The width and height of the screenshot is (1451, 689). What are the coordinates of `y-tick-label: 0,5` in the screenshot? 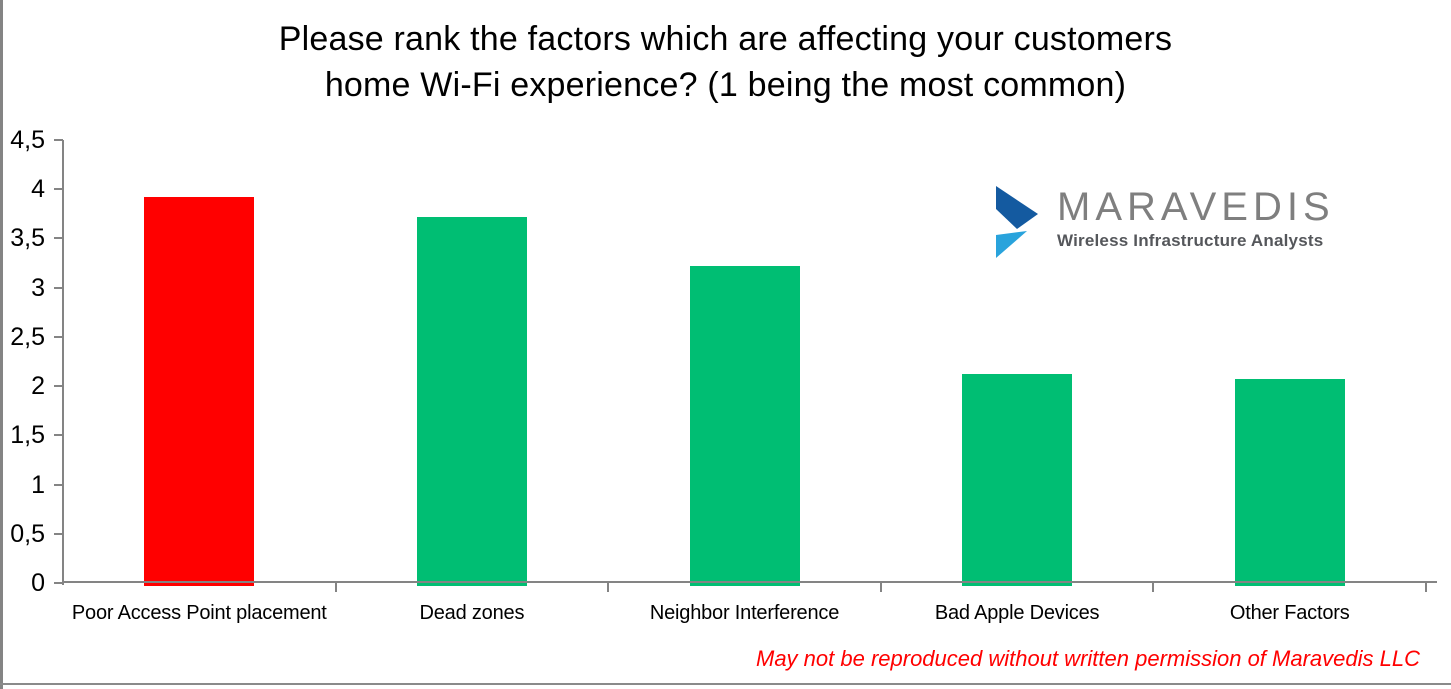 It's located at (27, 533).